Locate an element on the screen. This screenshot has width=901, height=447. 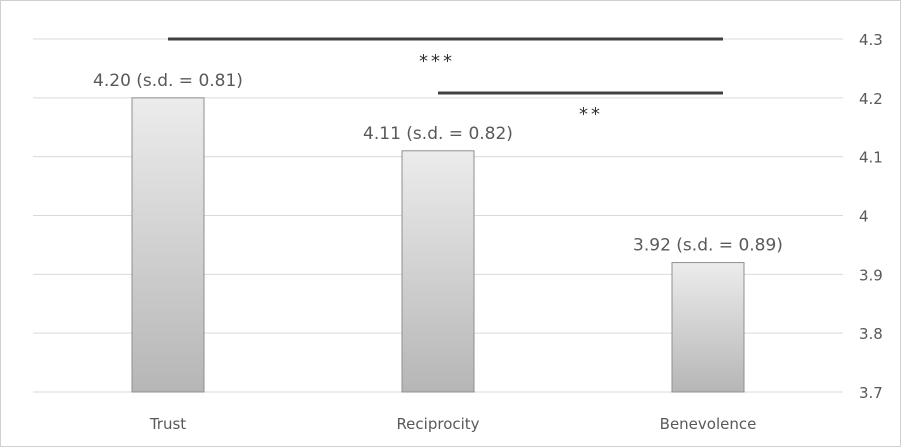
data-label: 4.11 (s.d. = 0.82) is located at coordinates (438, 134).